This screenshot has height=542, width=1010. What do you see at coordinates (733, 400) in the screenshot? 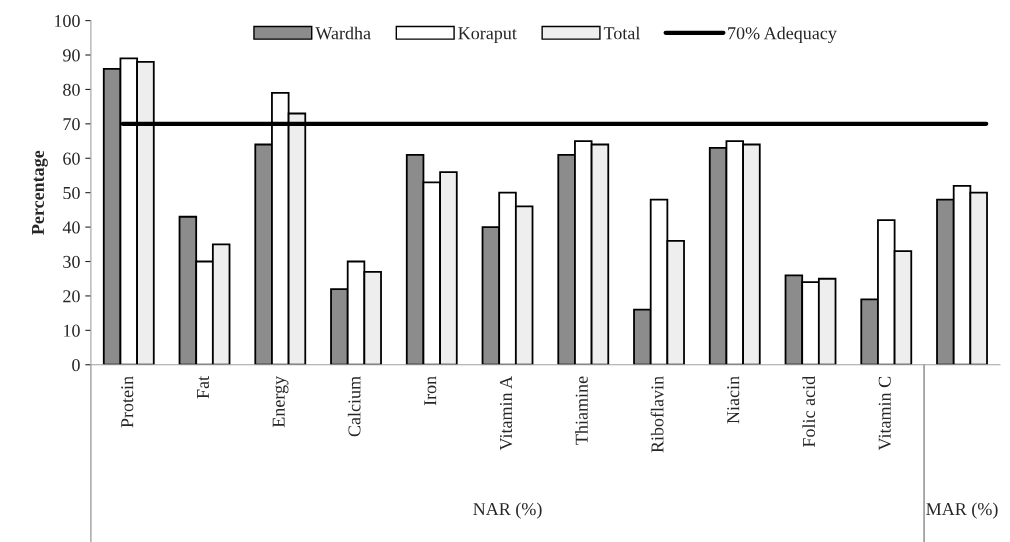
I see `x-tick-label: Niacin` at bounding box center [733, 400].